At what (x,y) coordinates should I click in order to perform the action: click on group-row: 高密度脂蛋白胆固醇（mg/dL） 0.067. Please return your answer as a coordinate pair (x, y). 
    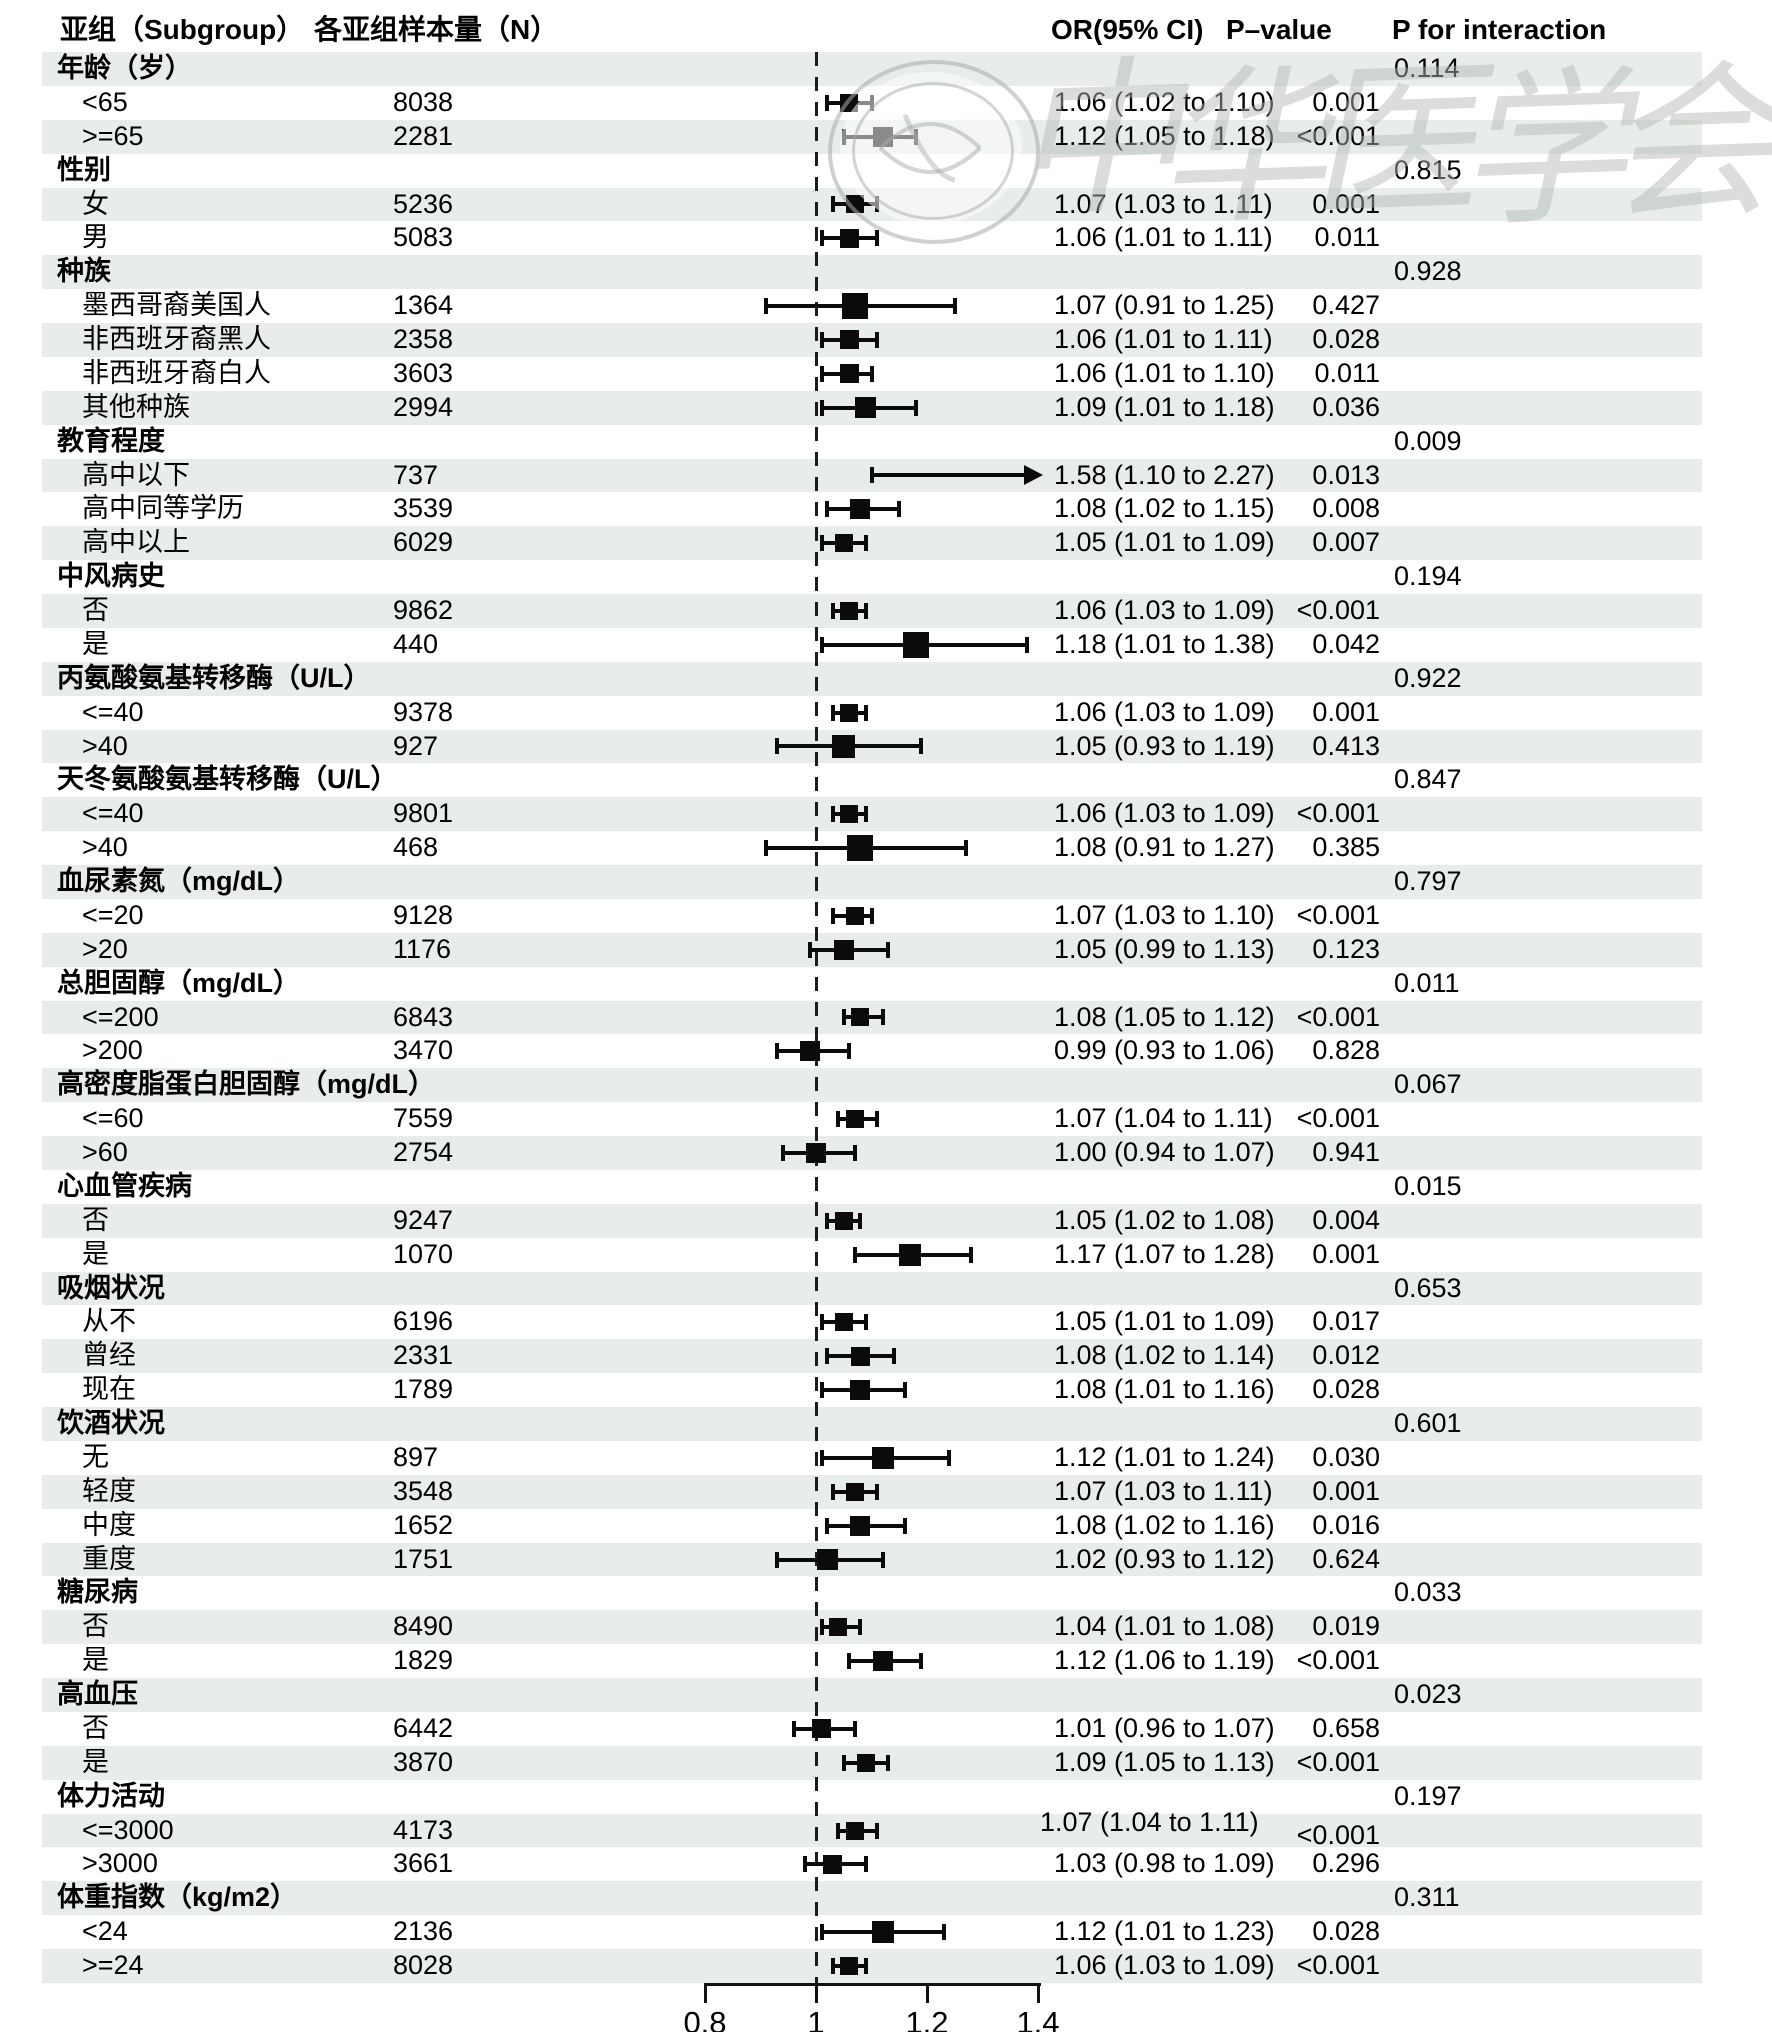
    Looking at the image, I should click on (886, 1085).